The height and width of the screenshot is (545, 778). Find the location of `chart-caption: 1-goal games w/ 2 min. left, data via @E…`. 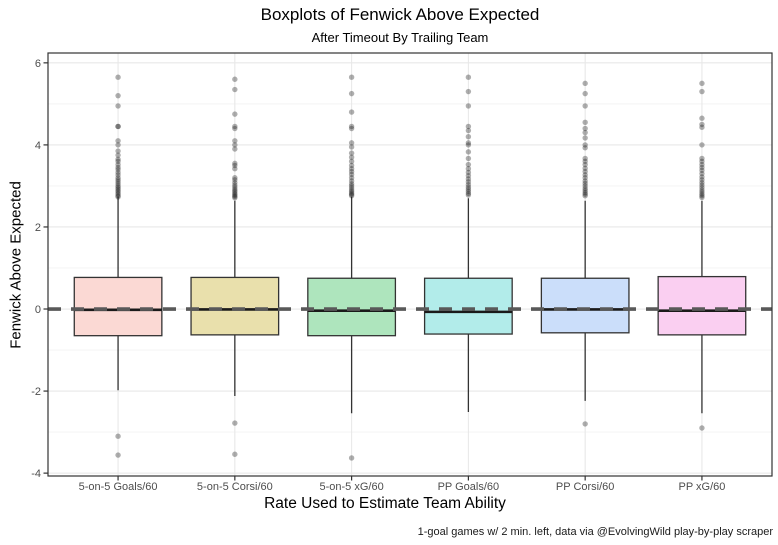

chart-caption: 1-goal games w/ 2 min. left, data via @E… is located at coordinates (595, 532).